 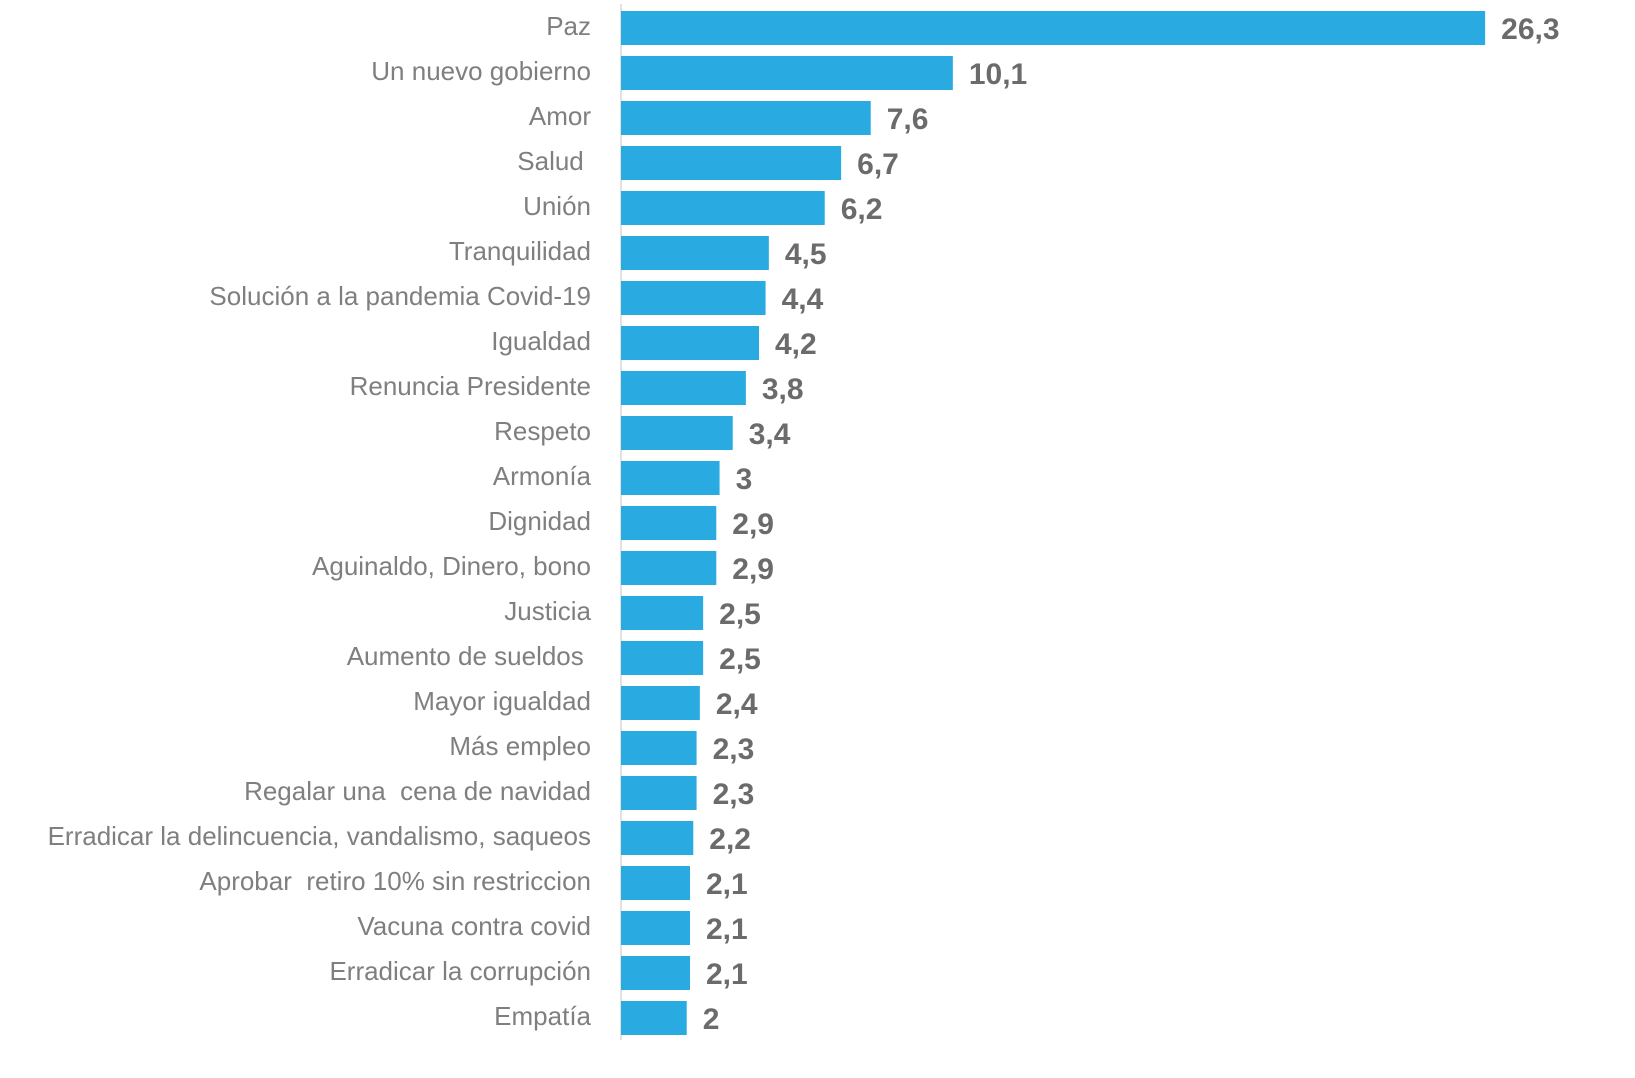 I want to click on value-label: 2, so click(x=711, y=1019).